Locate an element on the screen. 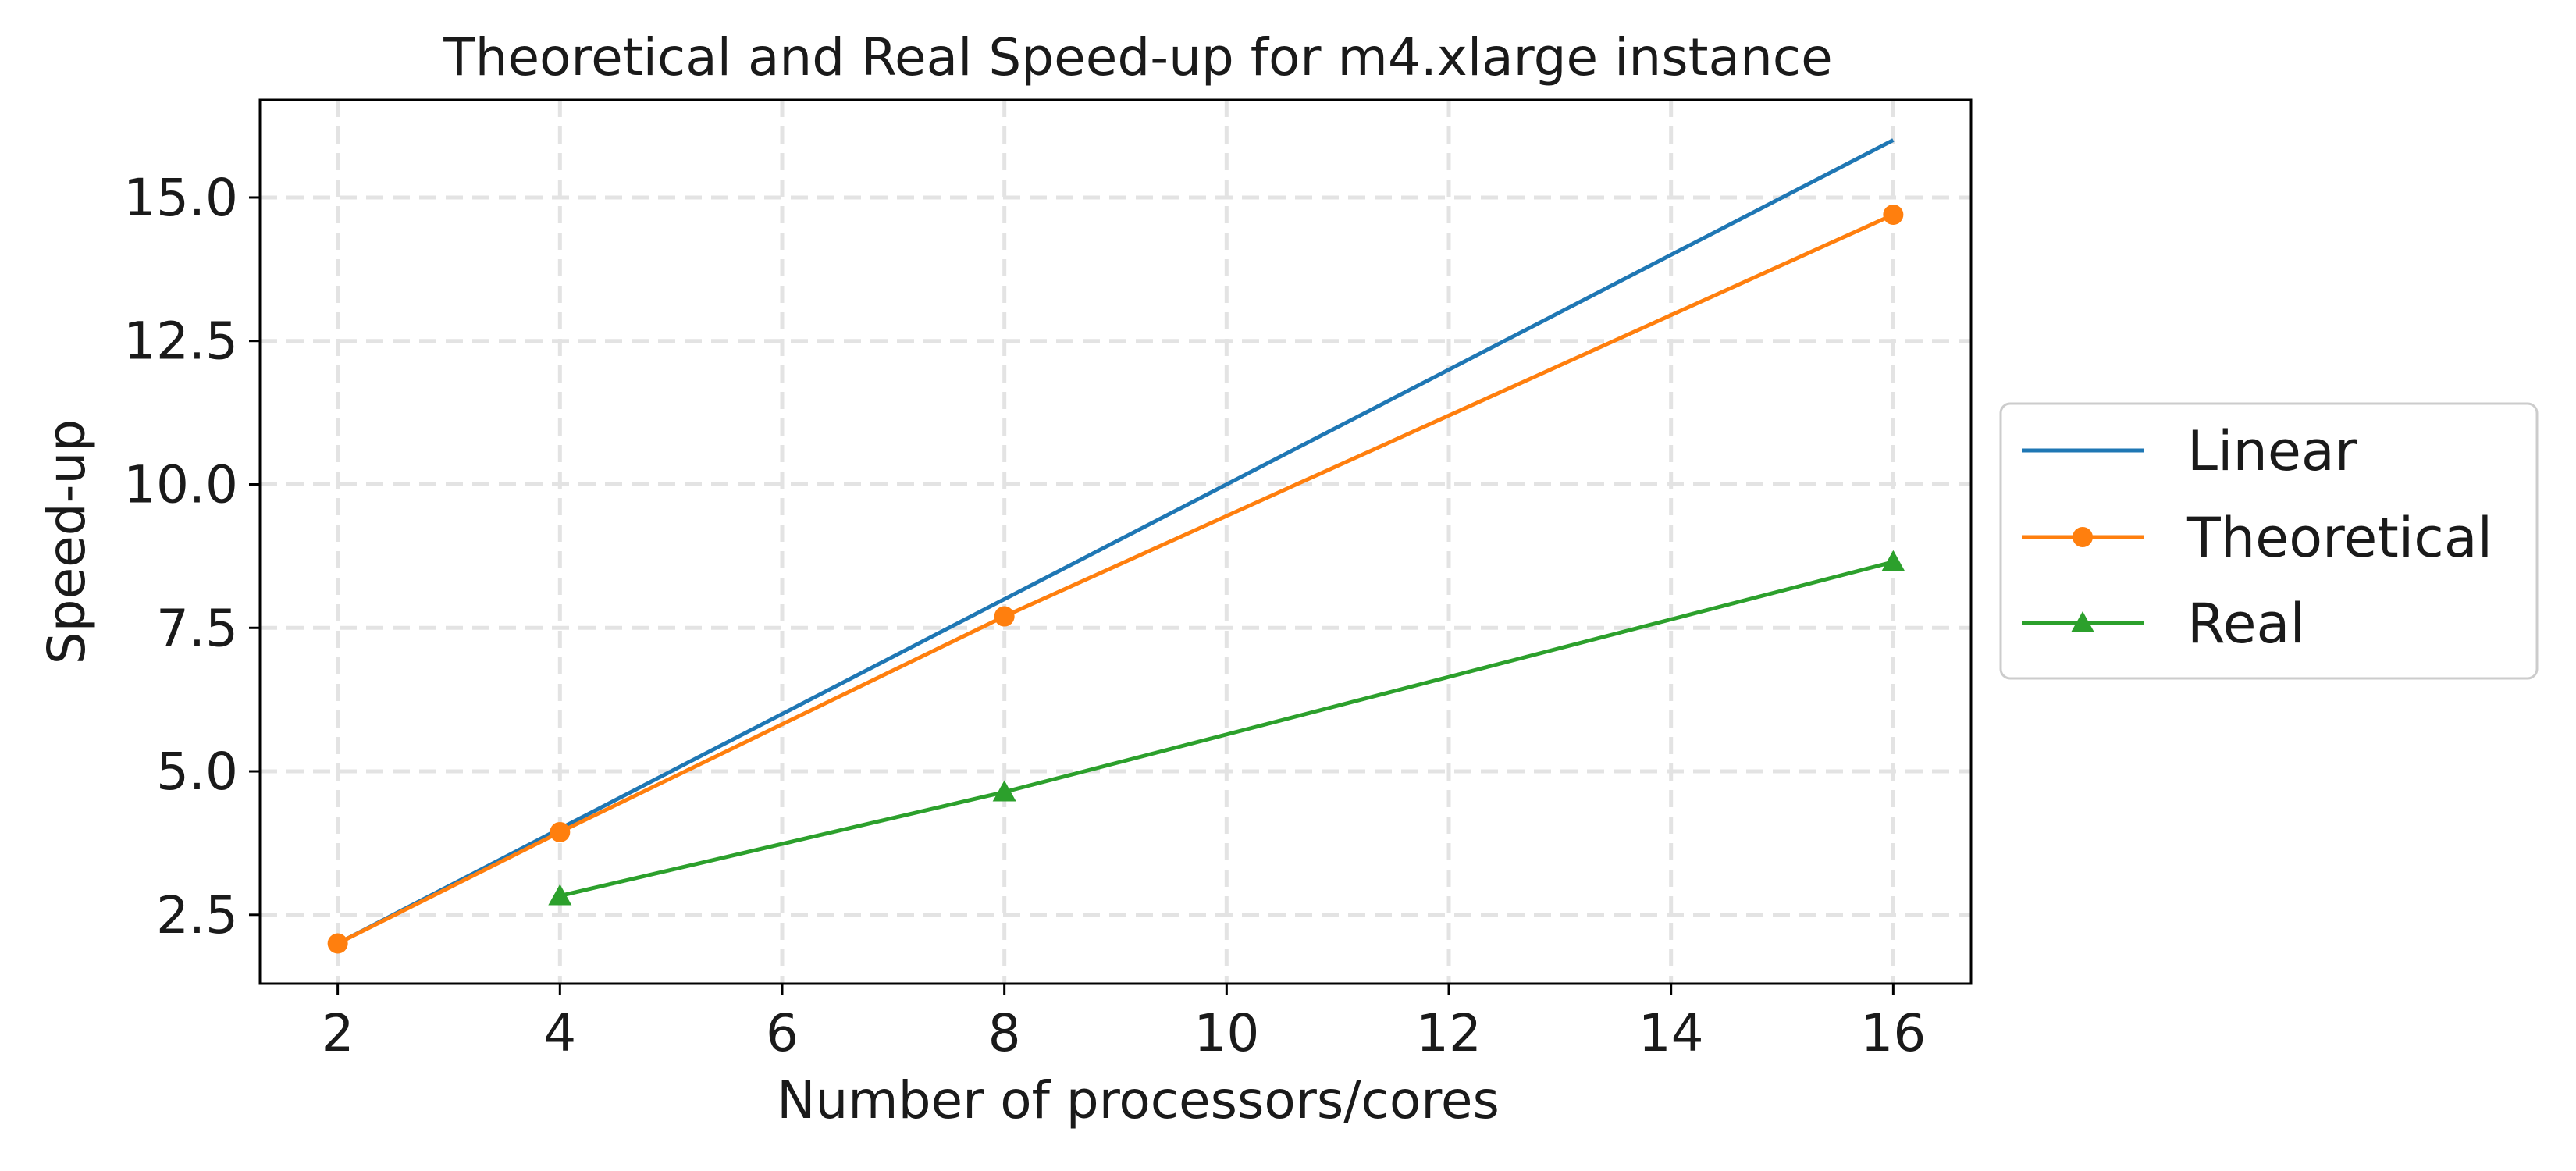 The height and width of the screenshot is (1171, 2576). legend-marker-theoretical is located at coordinates (2083, 537).